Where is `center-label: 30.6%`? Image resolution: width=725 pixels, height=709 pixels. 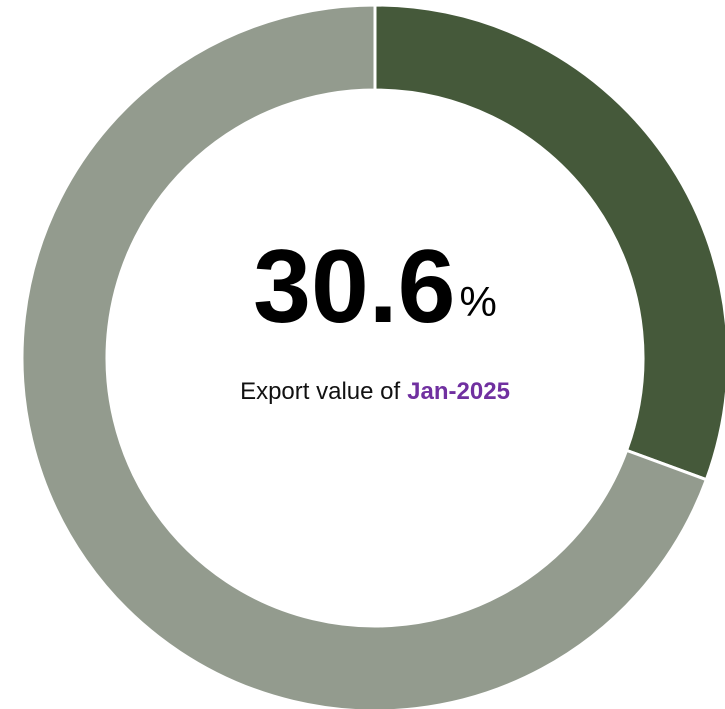 center-label: 30.6% is located at coordinates (375, 287).